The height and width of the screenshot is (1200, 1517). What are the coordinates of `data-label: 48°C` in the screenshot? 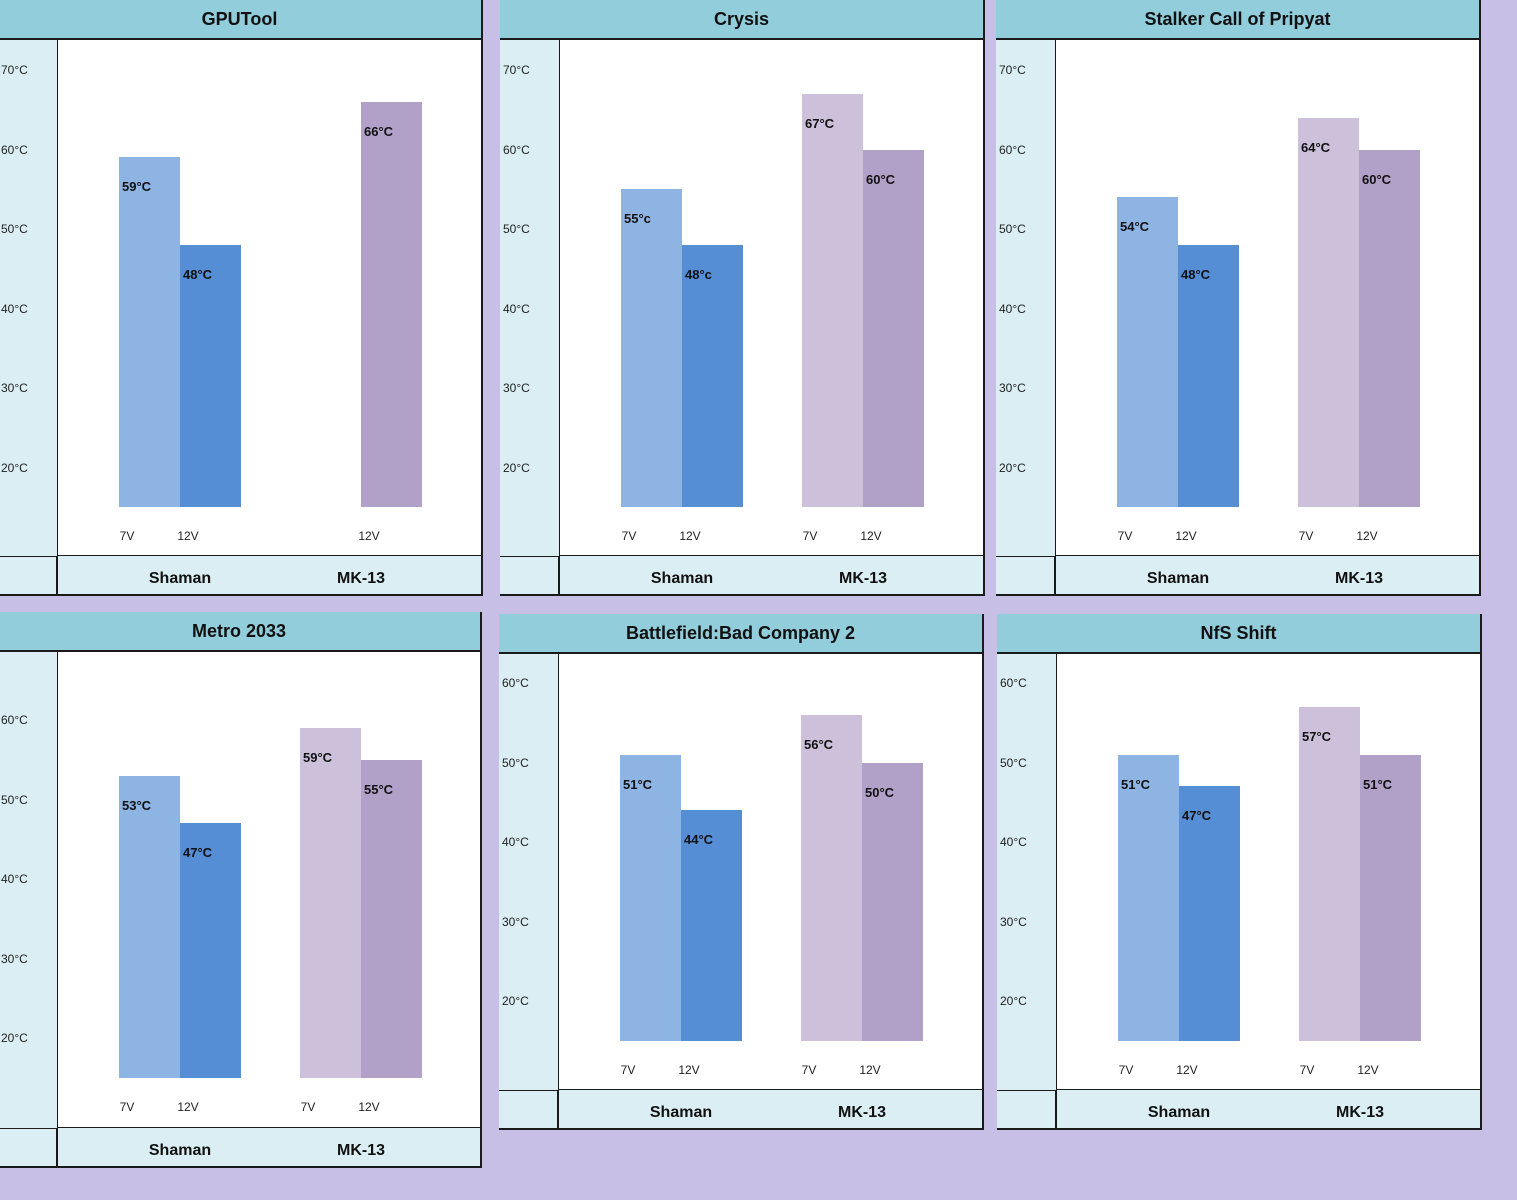 It's located at (198, 274).